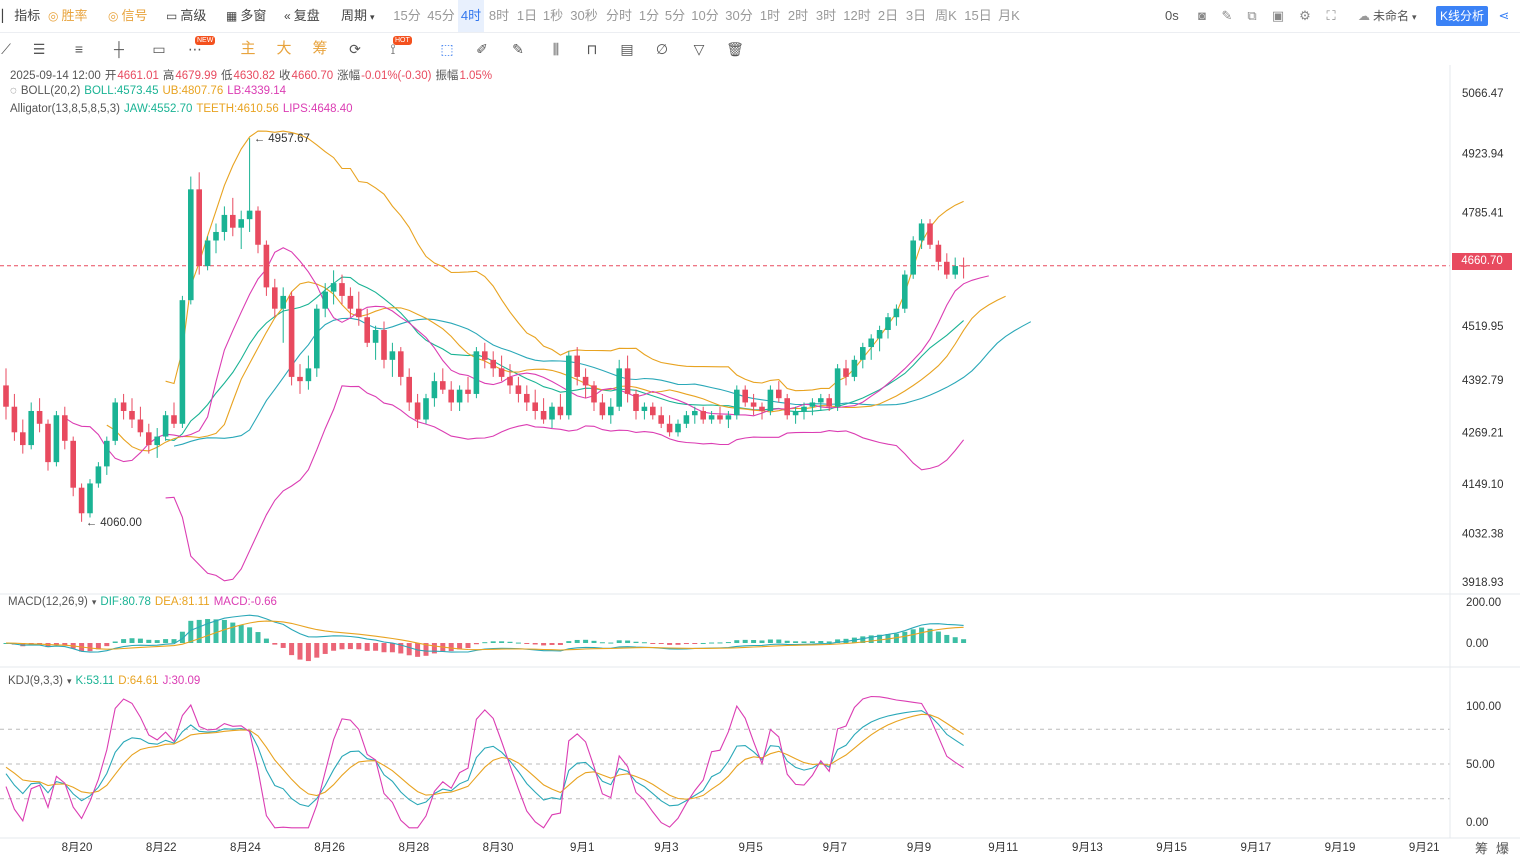  What do you see at coordinates (1504, 15) in the screenshot?
I see `share-icon: ⋖` at bounding box center [1504, 15].